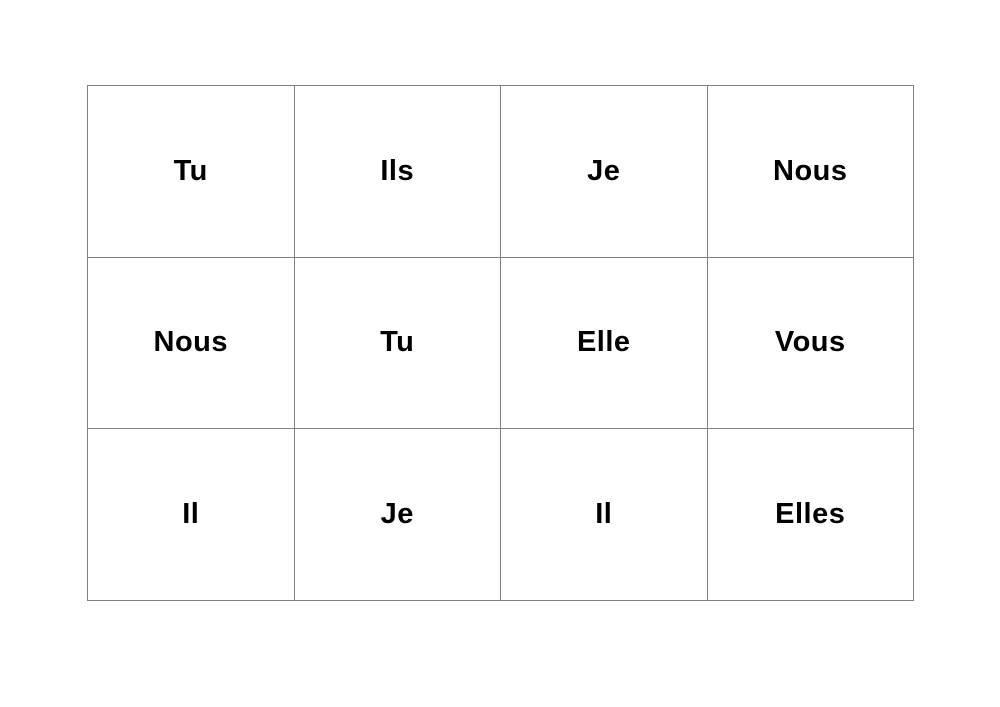 This screenshot has width=1000, height=707. I want to click on pronoun-cell-r0c1: Ils, so click(396, 171).